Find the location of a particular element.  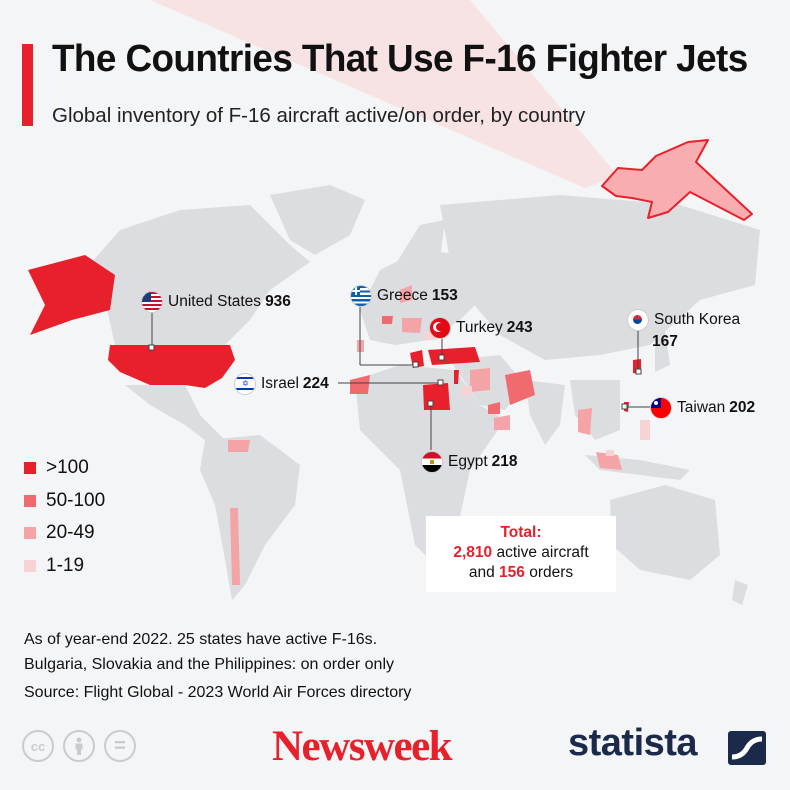

label-egypt: Egypt 218 is located at coordinates (469, 462).